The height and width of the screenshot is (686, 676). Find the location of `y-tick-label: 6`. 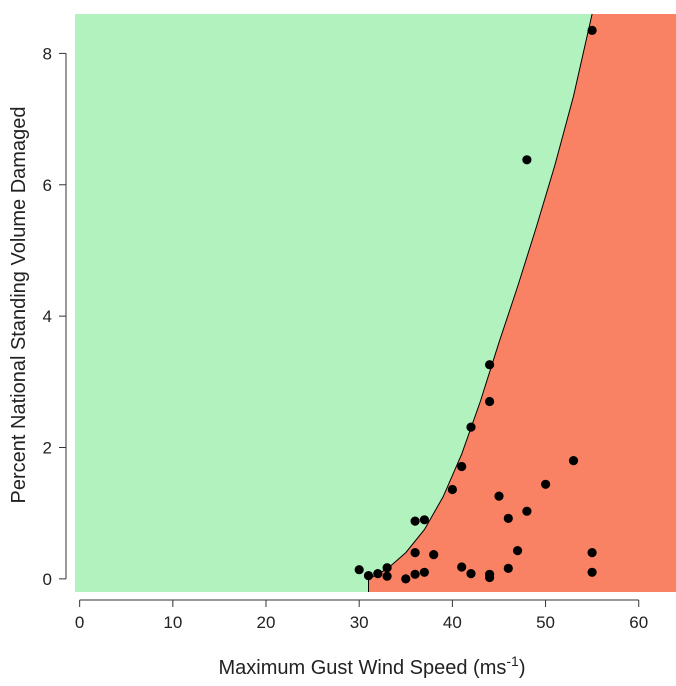

y-tick-label: 6 is located at coordinates (47, 185).